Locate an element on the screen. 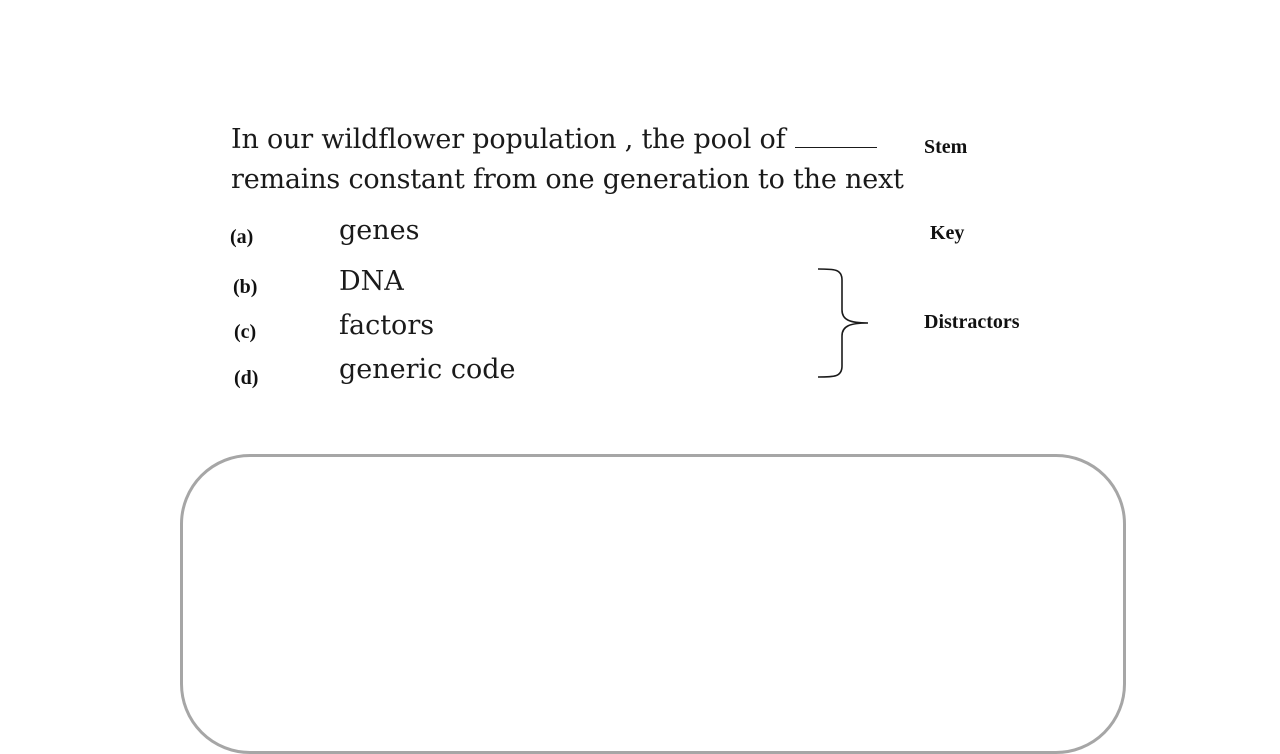  option-a-text: genes is located at coordinates (379, 230).